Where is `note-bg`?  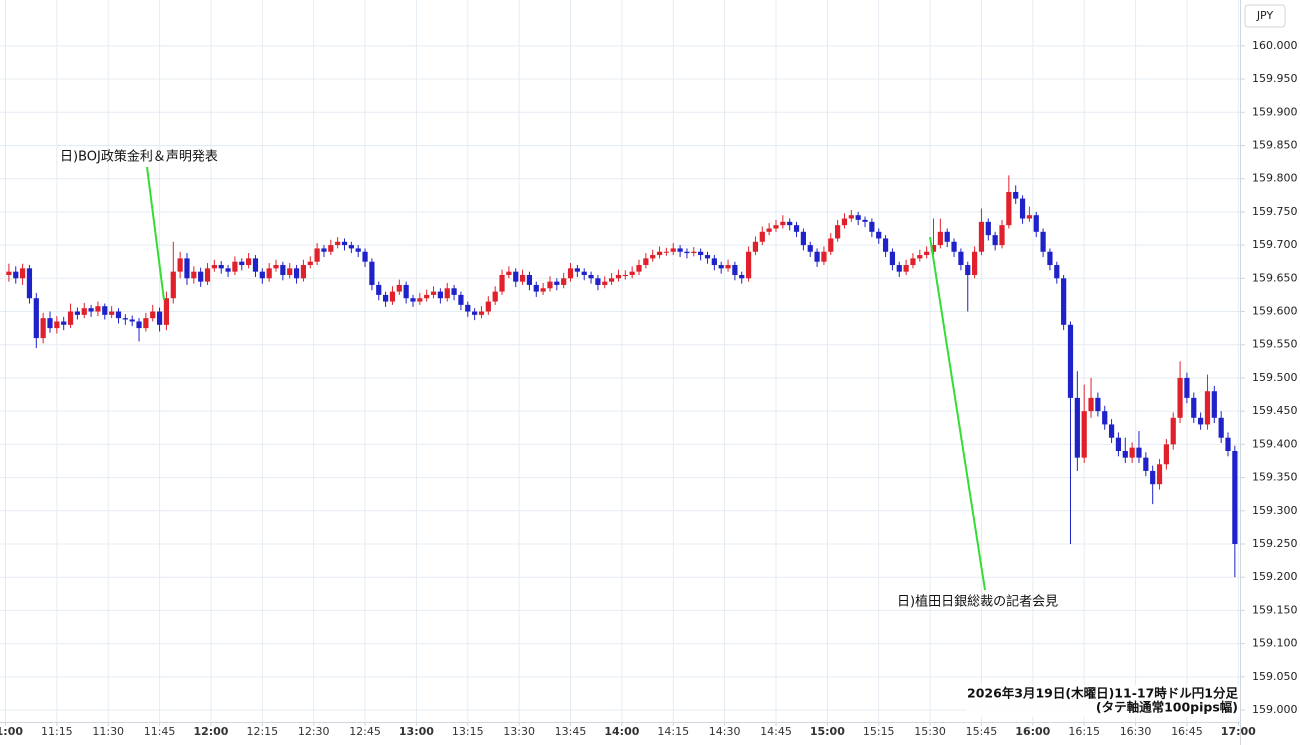
note-bg is located at coordinates (1103, 701).